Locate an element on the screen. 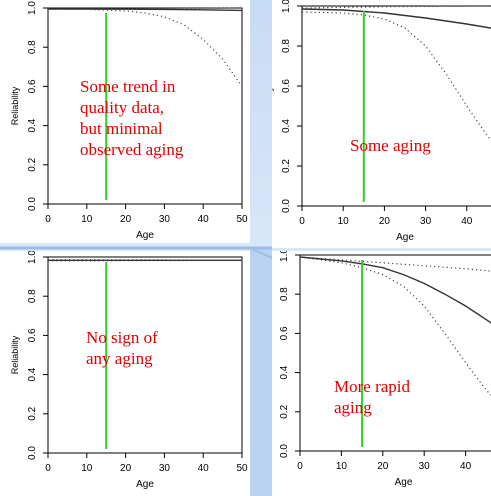 This screenshot has height=496, width=491. annotation-line: Some aging is located at coordinates (390, 145).